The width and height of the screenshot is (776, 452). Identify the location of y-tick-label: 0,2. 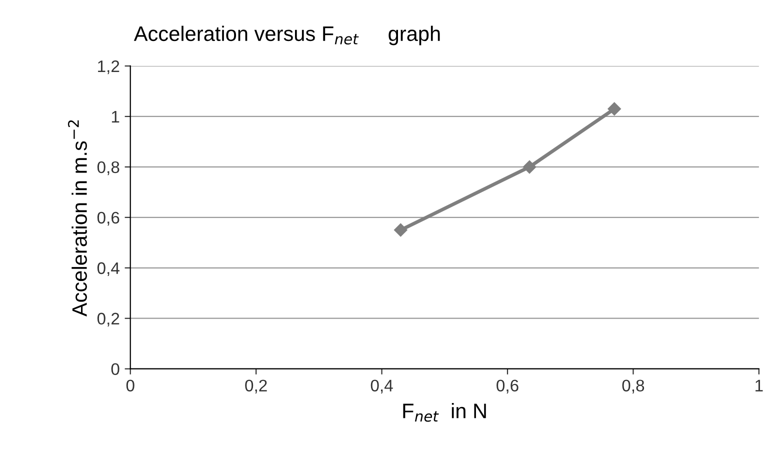
(108, 319).